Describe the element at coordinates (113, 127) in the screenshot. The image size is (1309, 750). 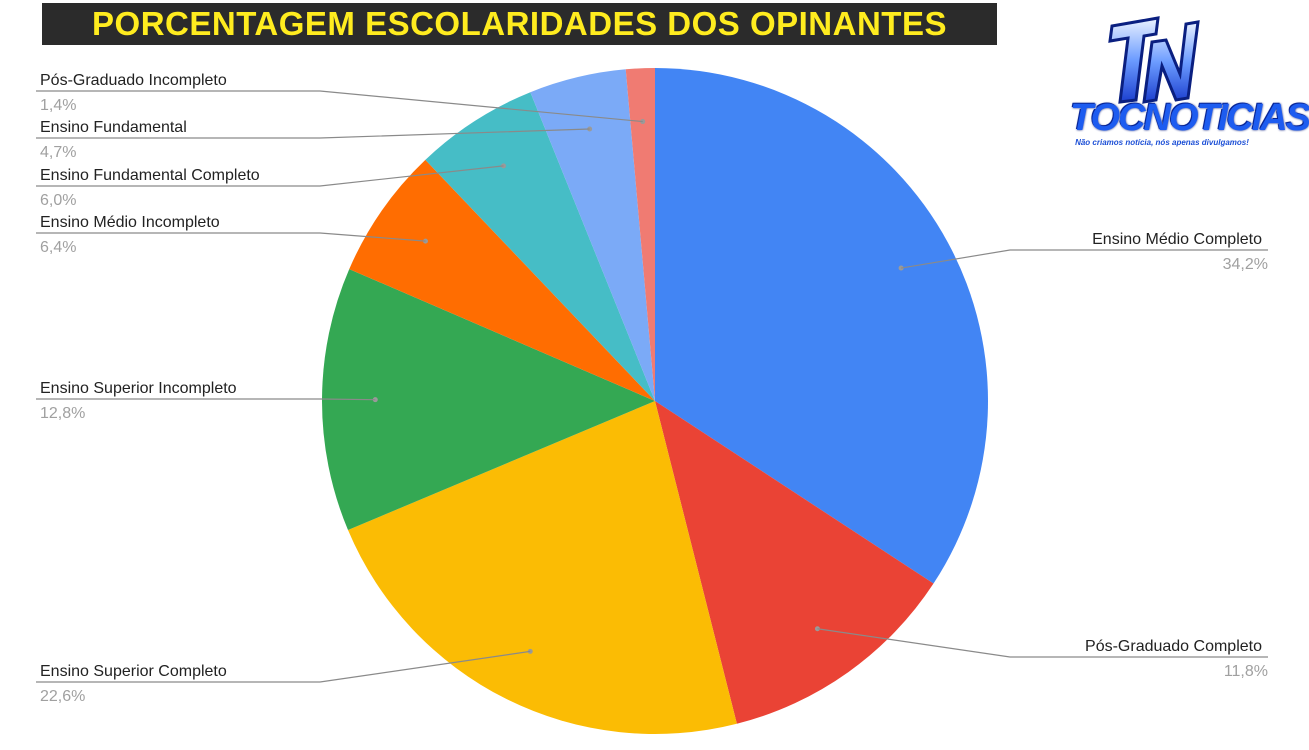
I see `slice-label: Ensino Fundamental` at that location.